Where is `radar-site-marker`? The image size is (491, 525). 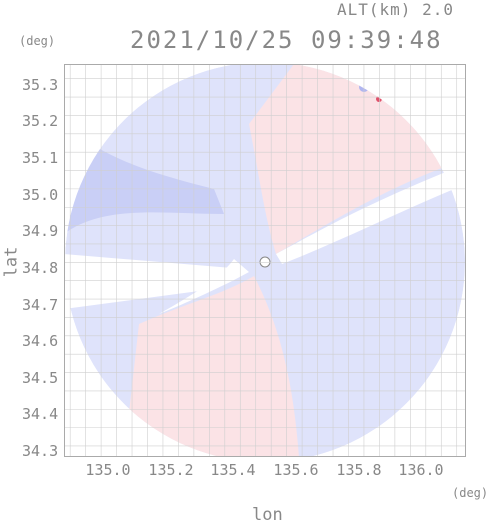 radar-site-marker is located at coordinates (265, 262).